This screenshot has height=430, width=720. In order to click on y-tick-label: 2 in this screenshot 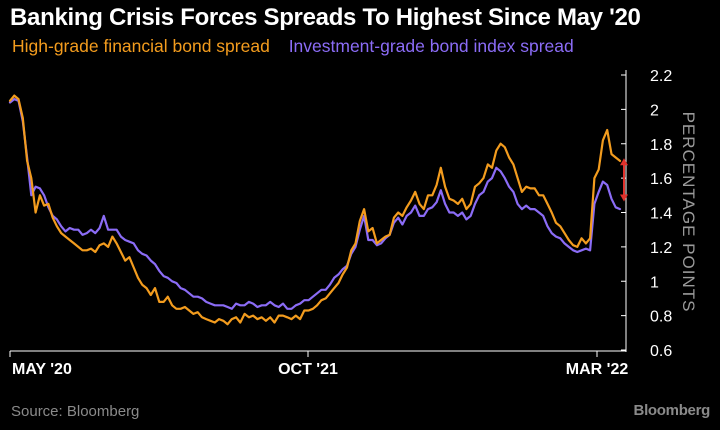, I will do `click(654, 110)`.